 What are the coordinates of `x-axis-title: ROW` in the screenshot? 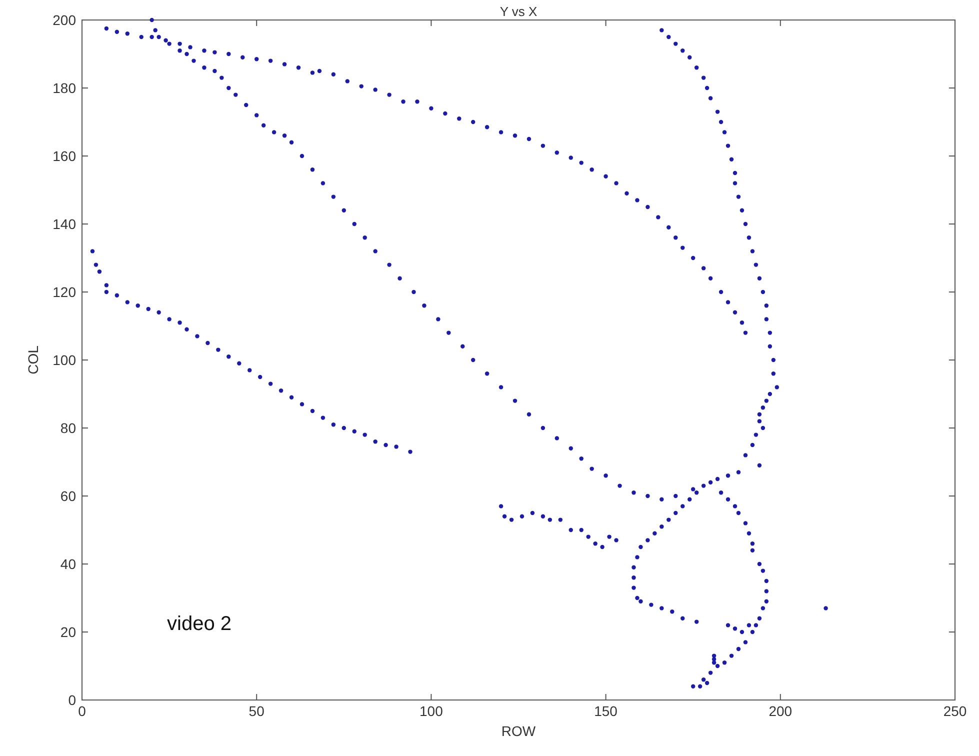 It's located at (518, 731).